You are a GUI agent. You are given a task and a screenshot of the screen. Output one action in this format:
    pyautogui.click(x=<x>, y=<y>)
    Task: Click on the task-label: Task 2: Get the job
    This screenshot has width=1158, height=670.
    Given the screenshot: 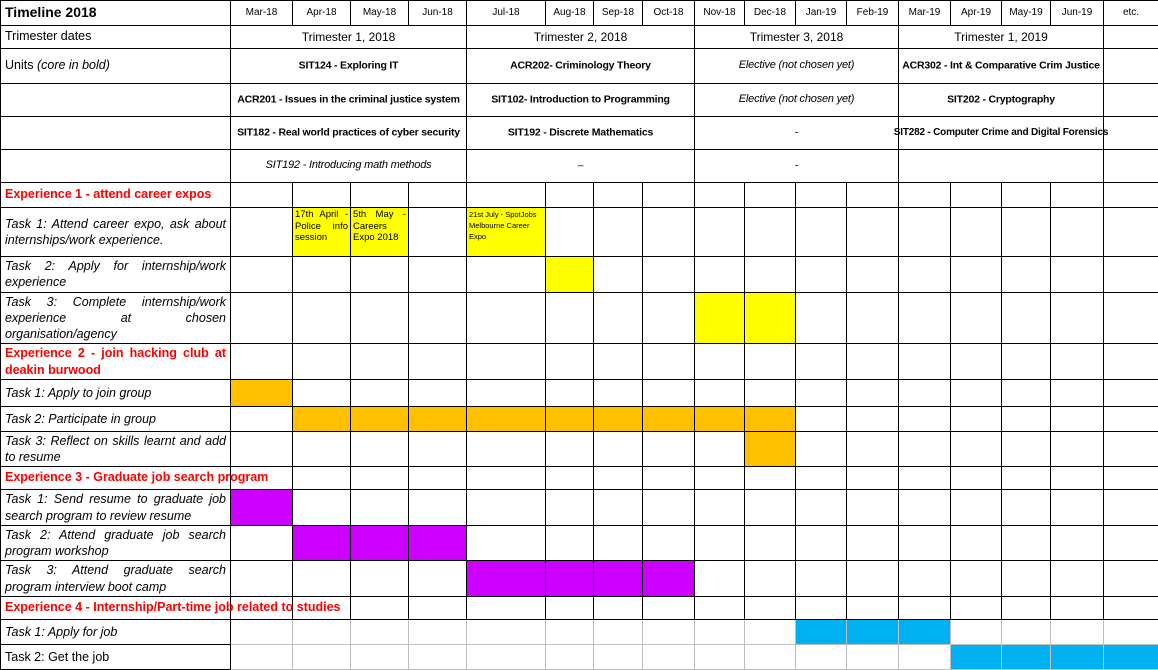 What is the action you would take?
    pyautogui.click(x=116, y=656)
    